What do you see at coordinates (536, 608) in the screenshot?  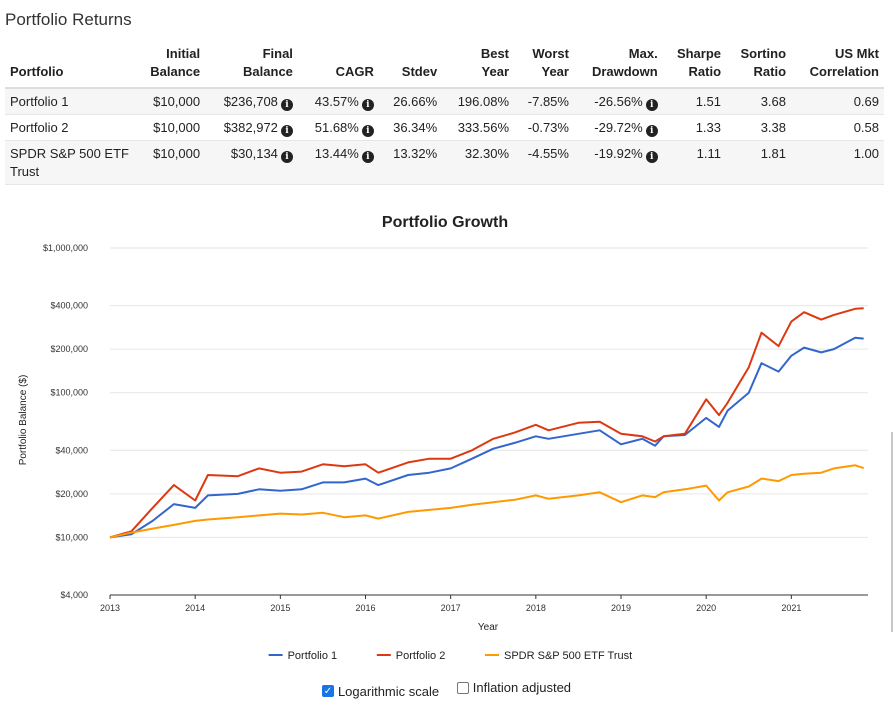 I see `x-tick-label: 2018` at bounding box center [536, 608].